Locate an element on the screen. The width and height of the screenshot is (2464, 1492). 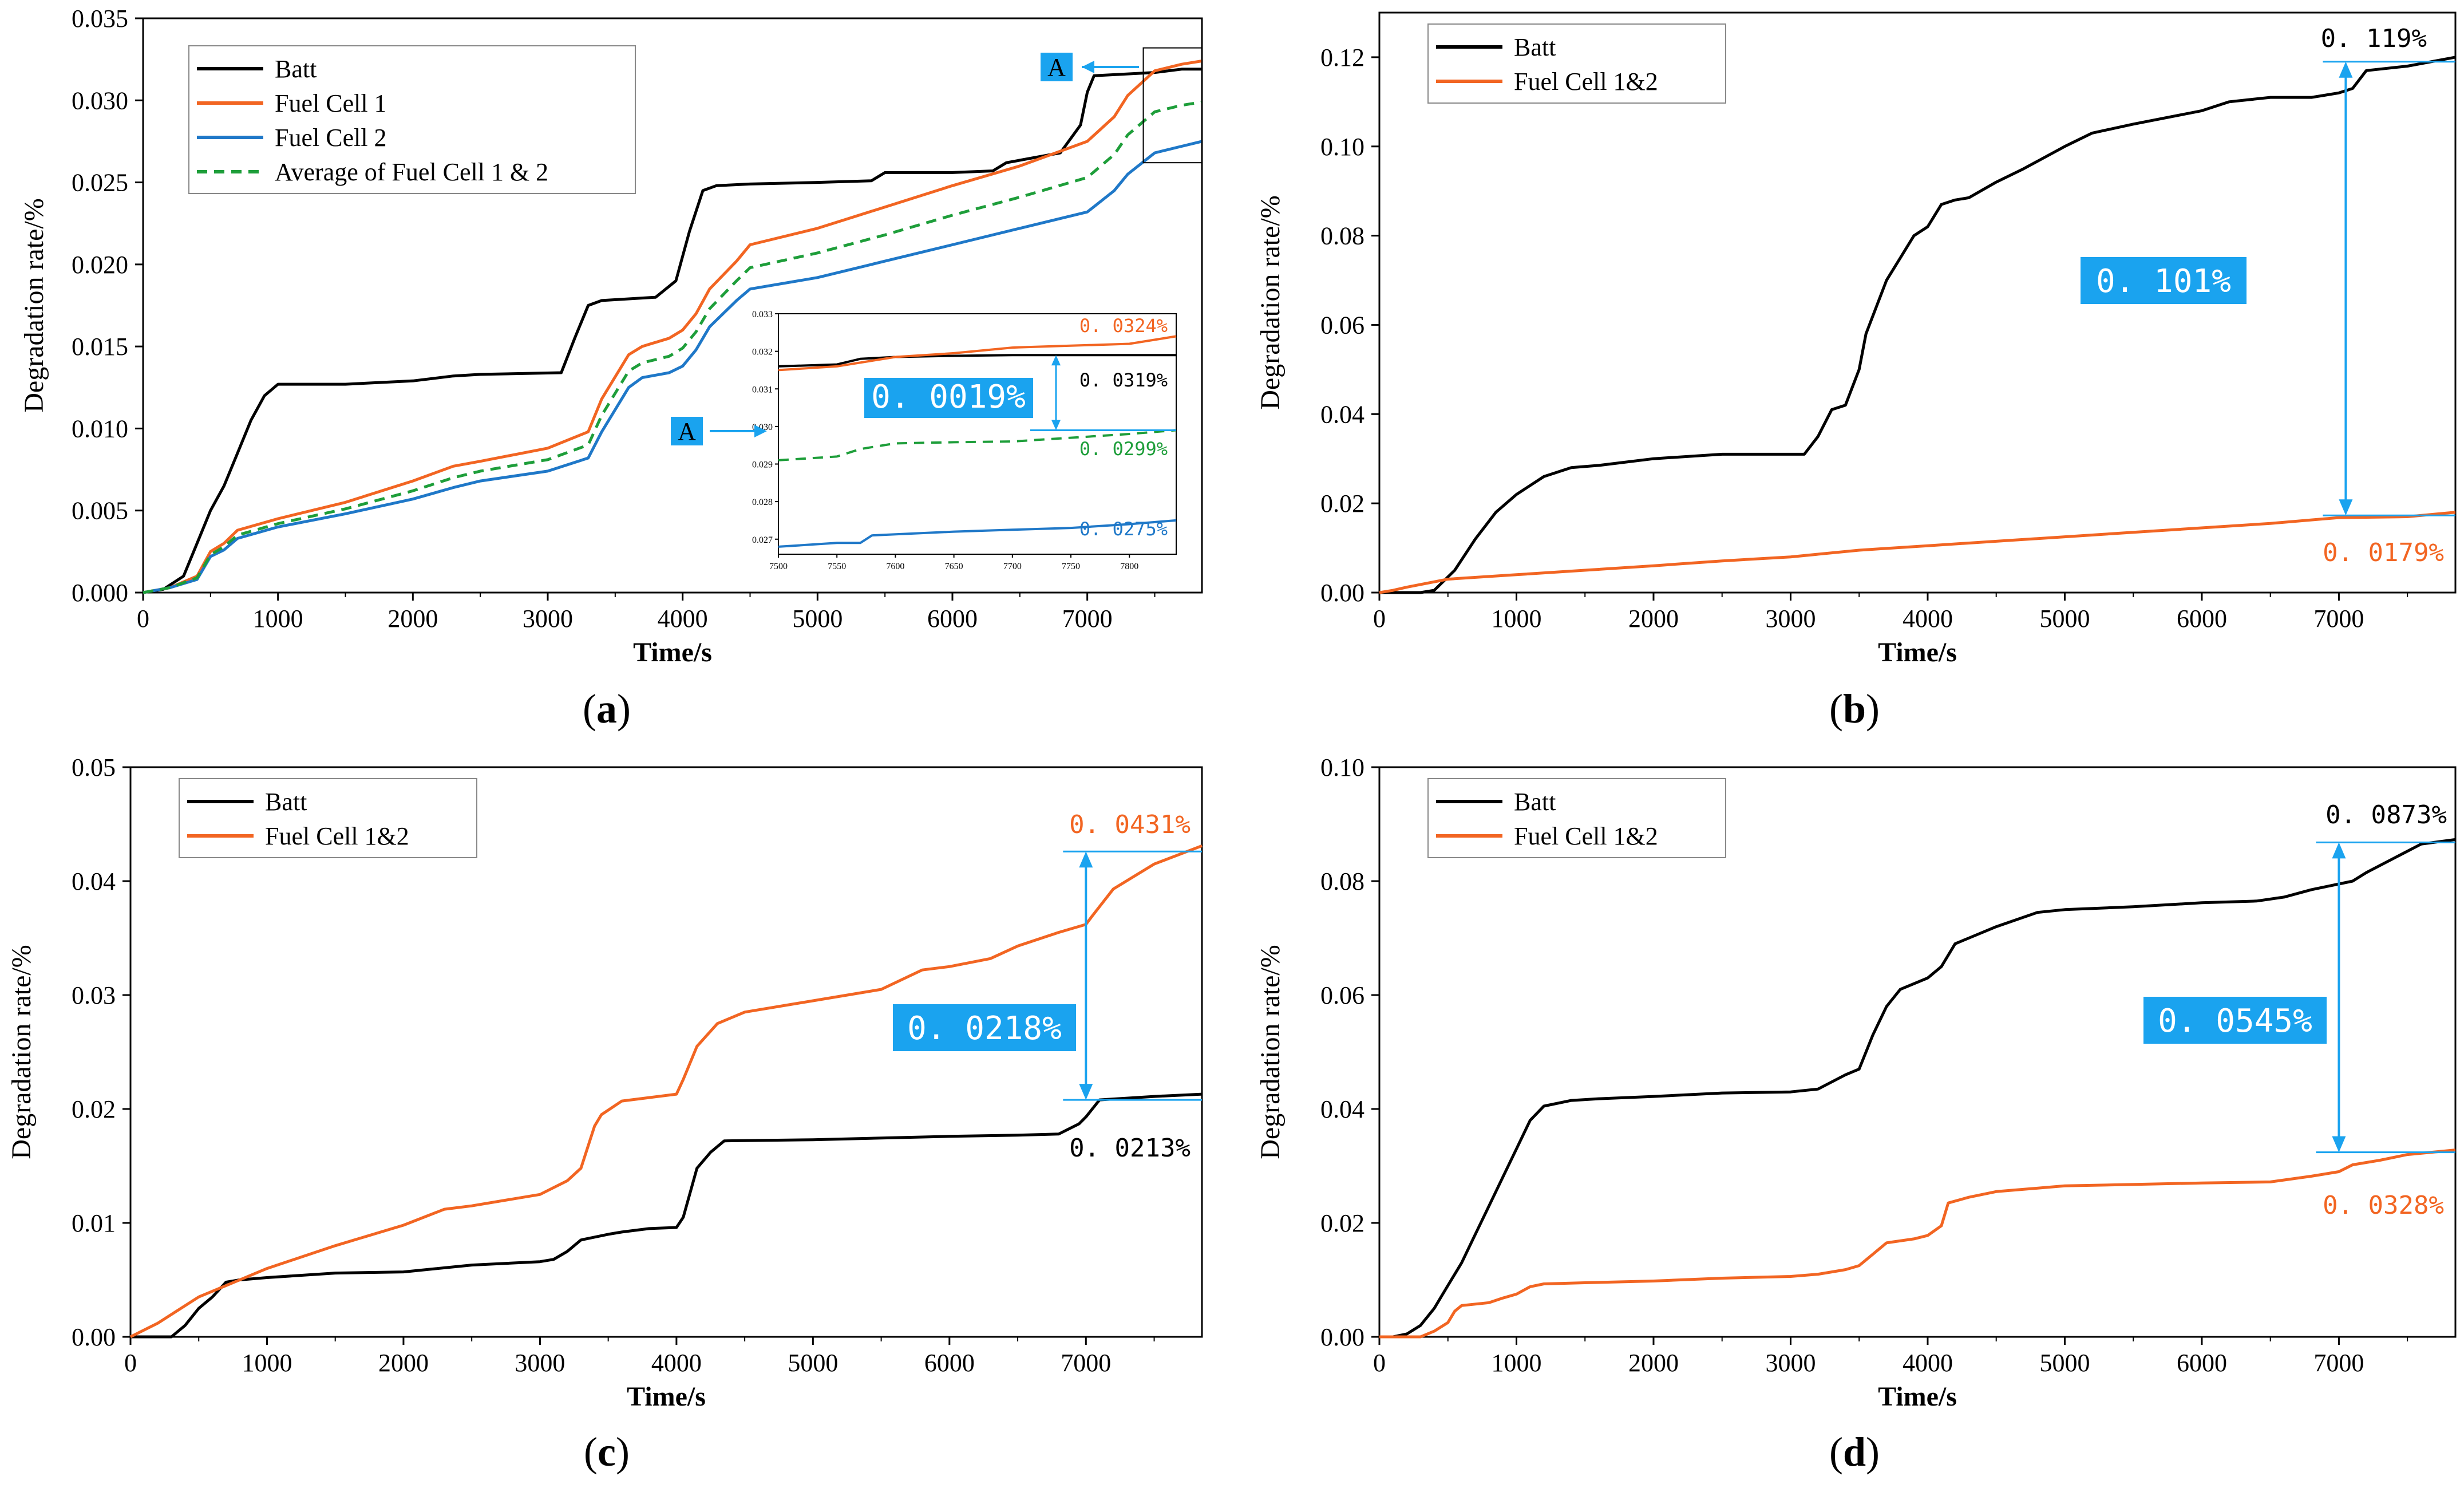
inset-annotation: 0. 0299% is located at coordinates (1123, 449).